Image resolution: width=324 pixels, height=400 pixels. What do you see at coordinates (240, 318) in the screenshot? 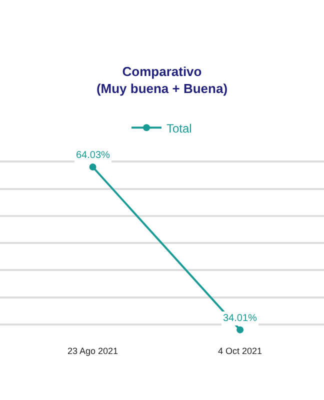
I see `data-label: 34.01%` at bounding box center [240, 318].